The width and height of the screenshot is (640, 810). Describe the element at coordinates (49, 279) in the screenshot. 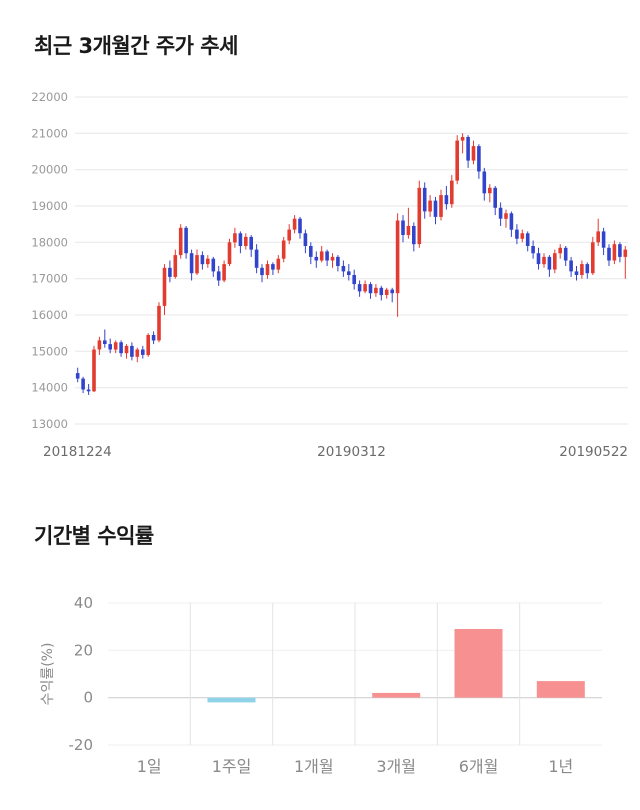

I see `y-axis-tick: 17000` at that location.